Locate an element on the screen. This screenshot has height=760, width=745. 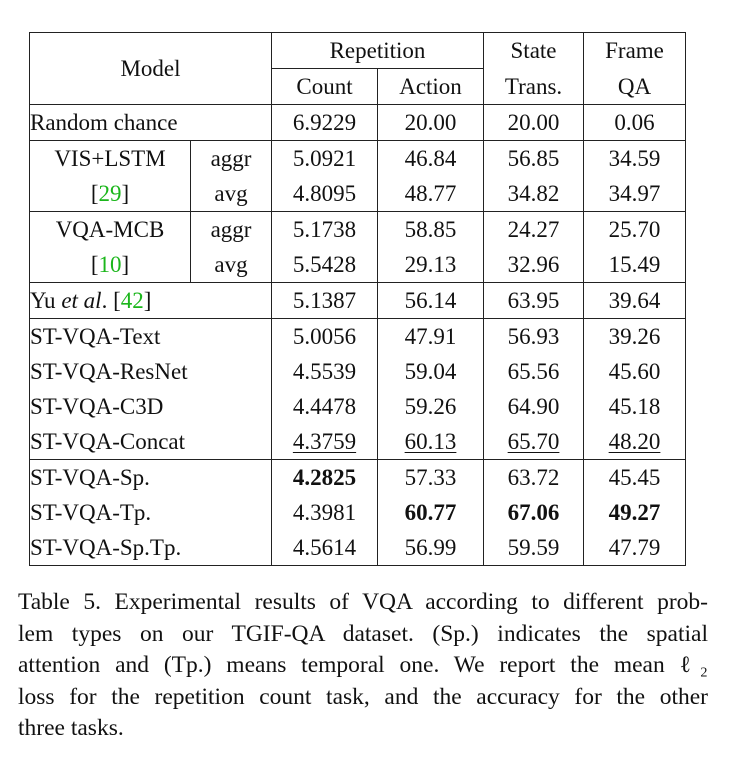
row-label: ST-VQA-Sp. is located at coordinates (150, 477).